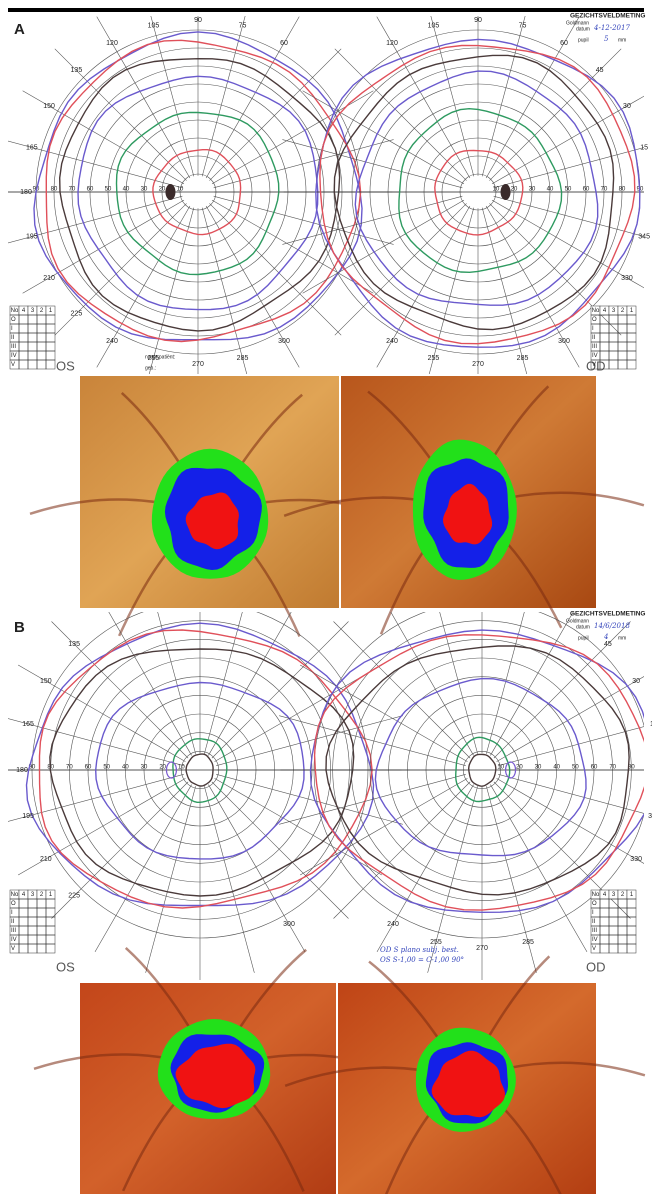 The width and height of the screenshot is (652, 1194). I want to click on meridian-label: 30, so click(636, 681).